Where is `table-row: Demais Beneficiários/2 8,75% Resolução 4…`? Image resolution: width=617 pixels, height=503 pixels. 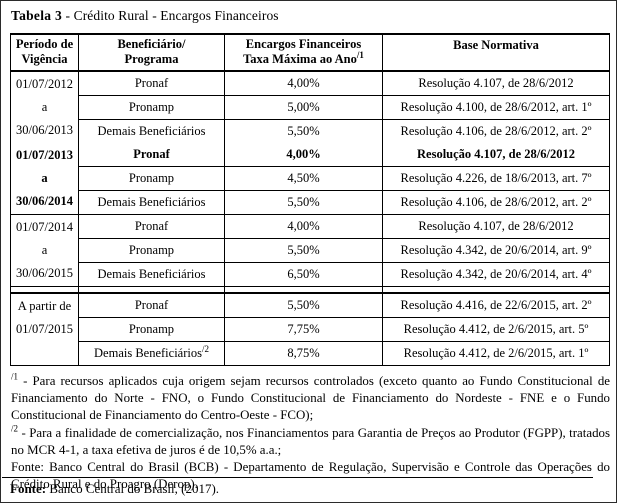 table-row: Demais Beneficiários/2 8,75% Resolução 4… is located at coordinates (310, 353).